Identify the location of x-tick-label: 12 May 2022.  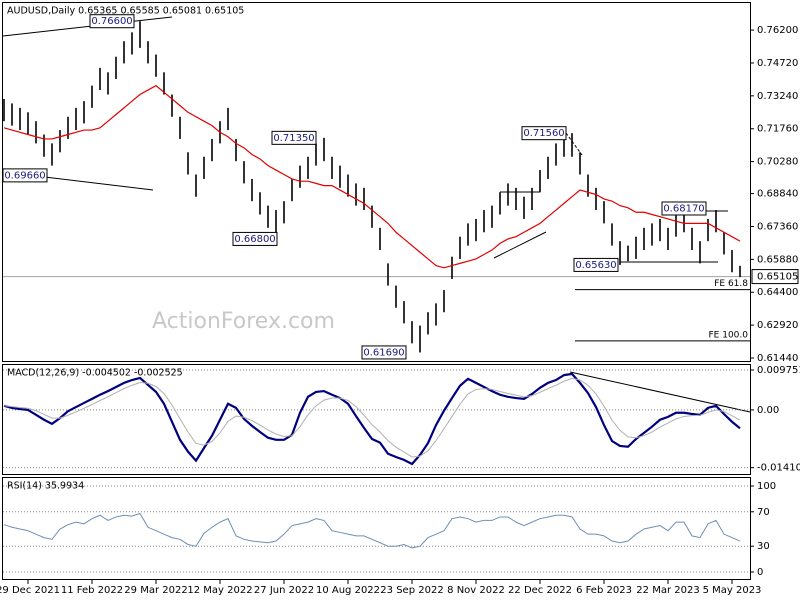
(219, 590).